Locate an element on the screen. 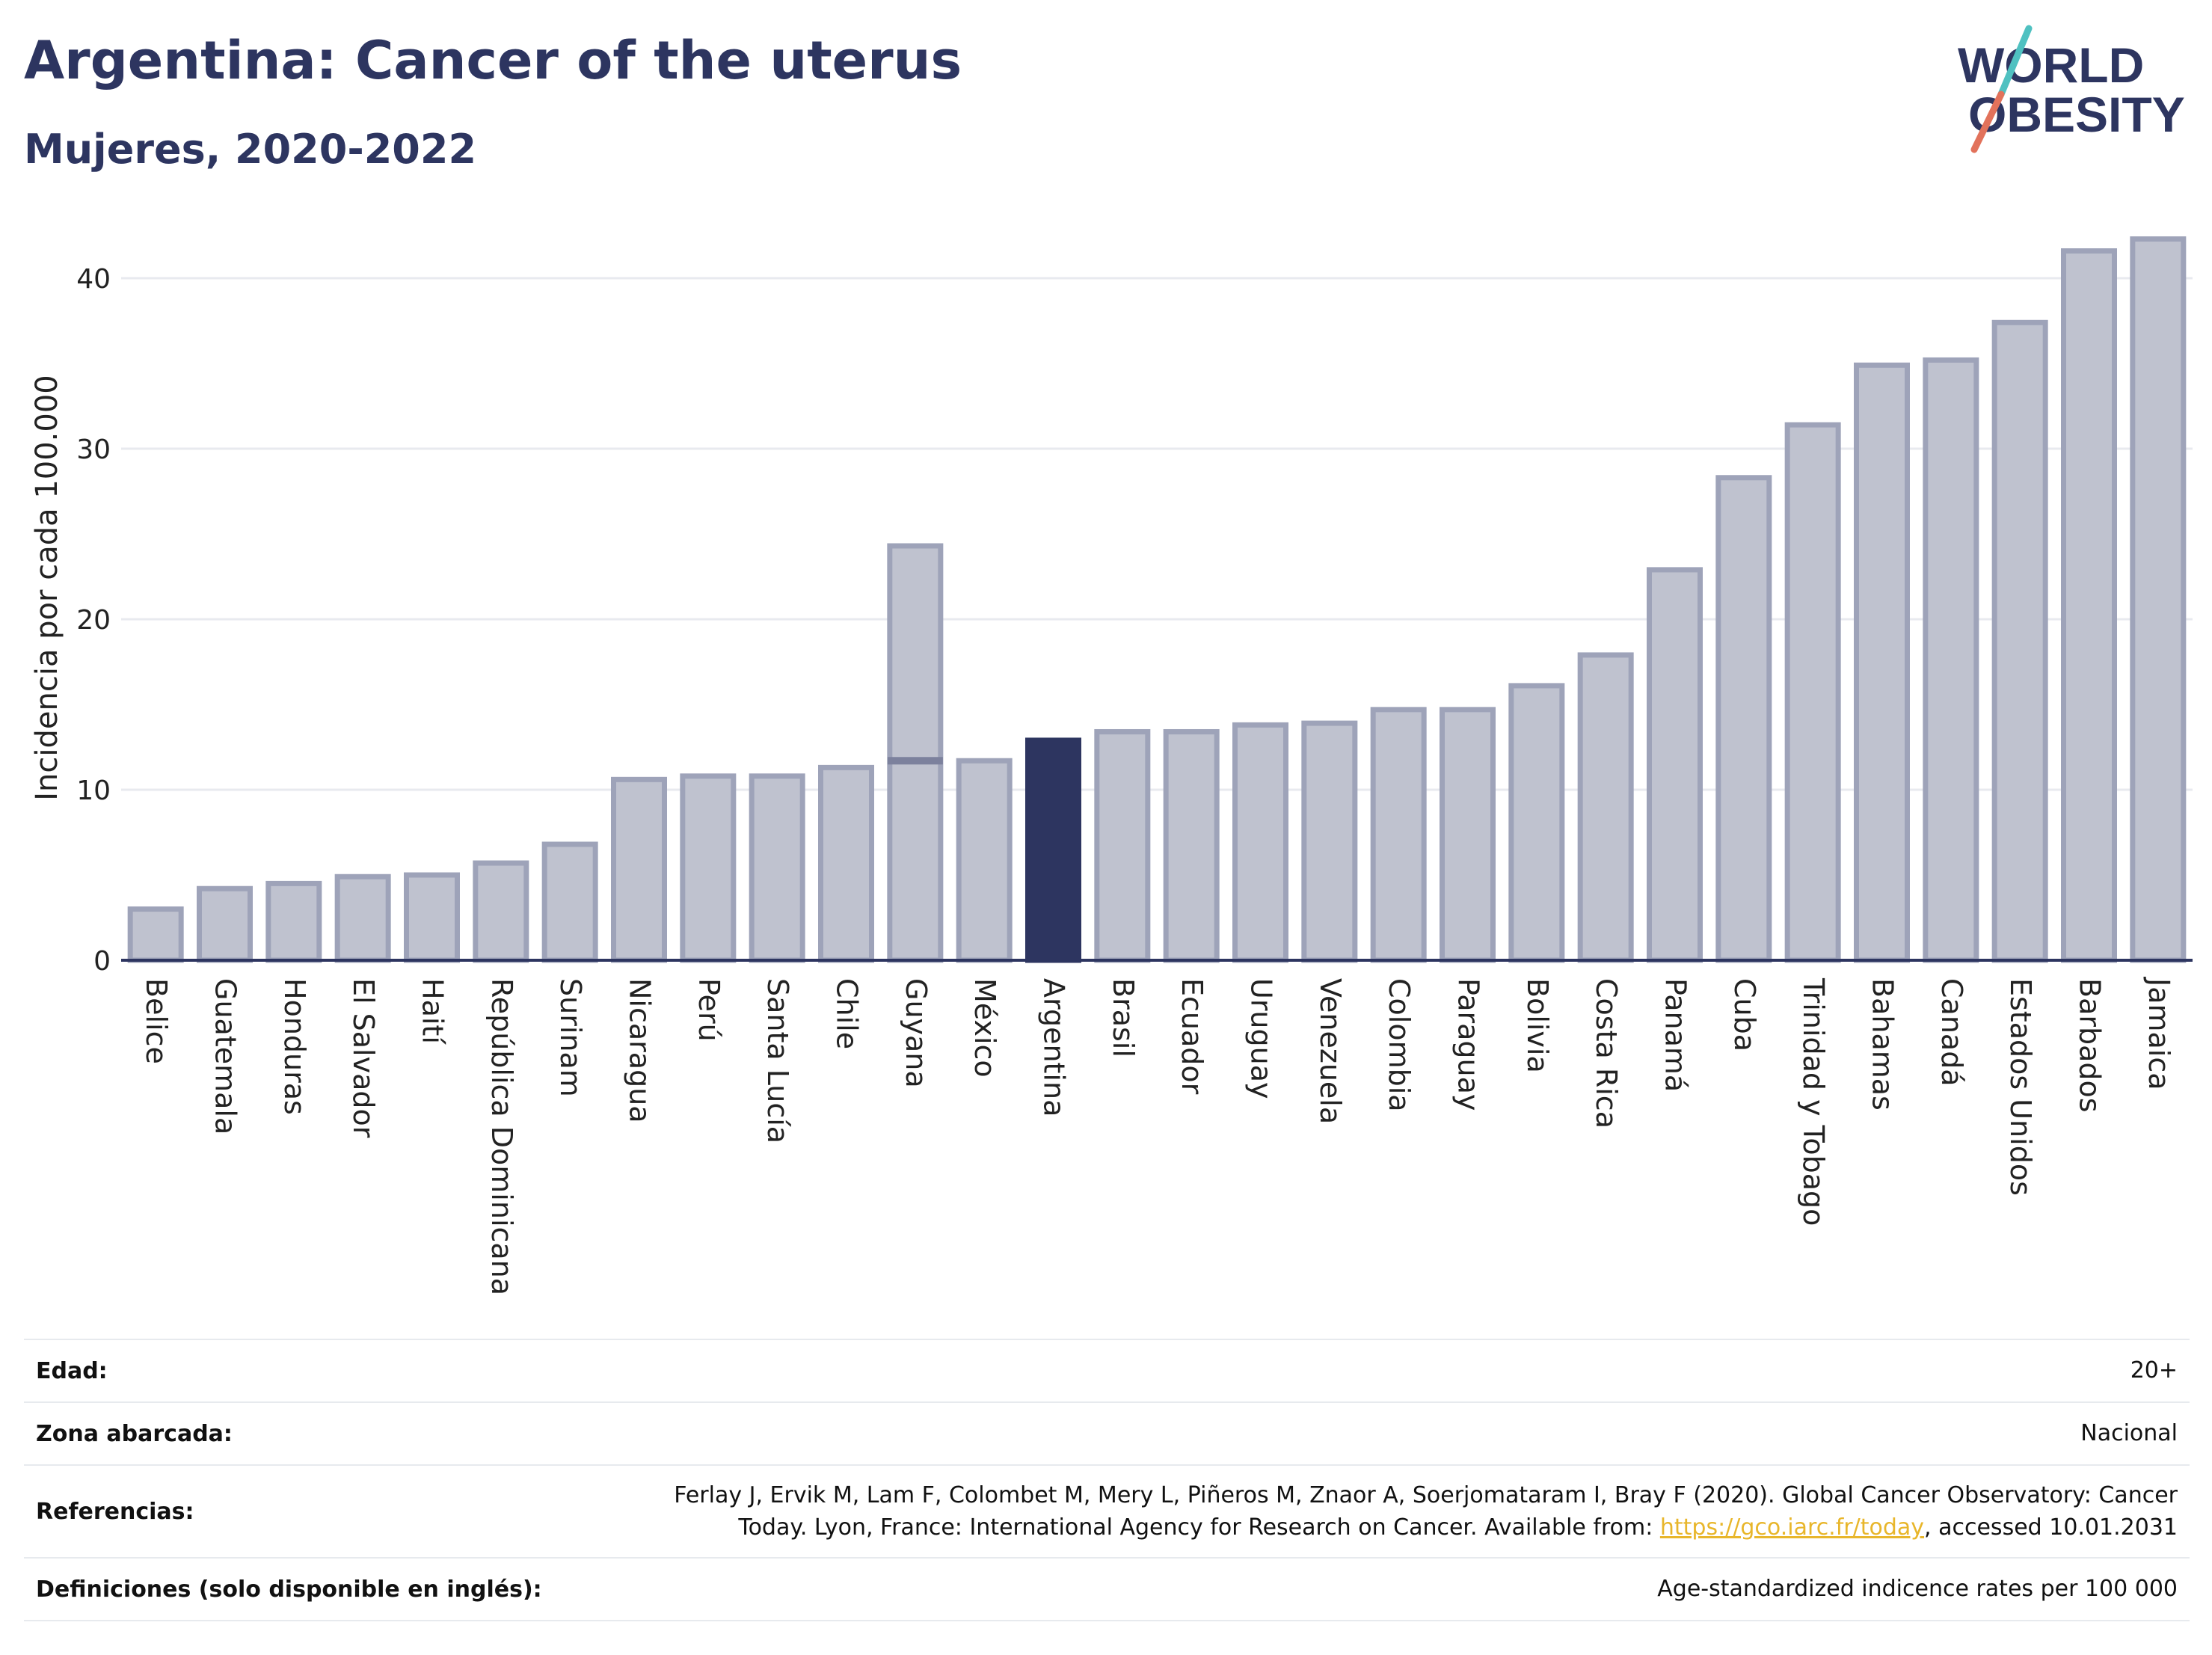  info-value-edad: 20+ is located at coordinates (1385, 1371).